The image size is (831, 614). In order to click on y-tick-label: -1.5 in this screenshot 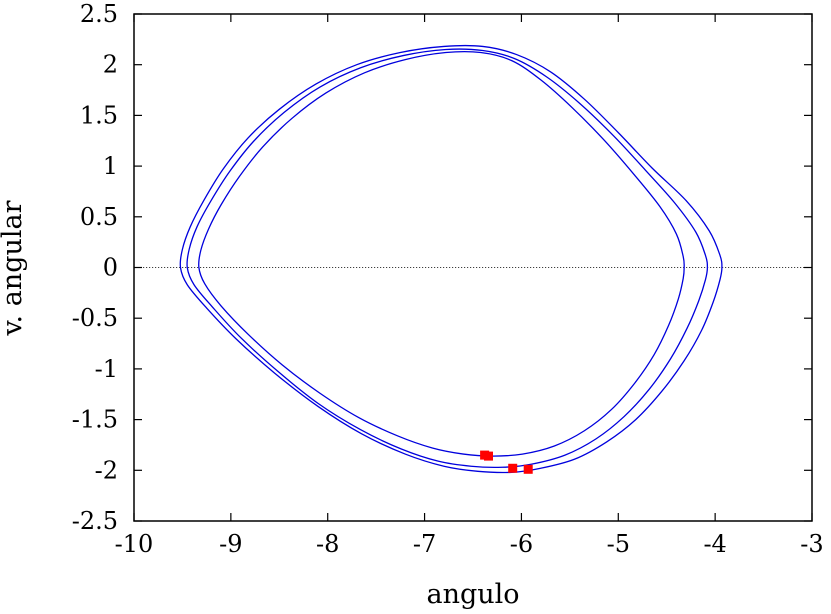, I will do `click(95, 420)`.